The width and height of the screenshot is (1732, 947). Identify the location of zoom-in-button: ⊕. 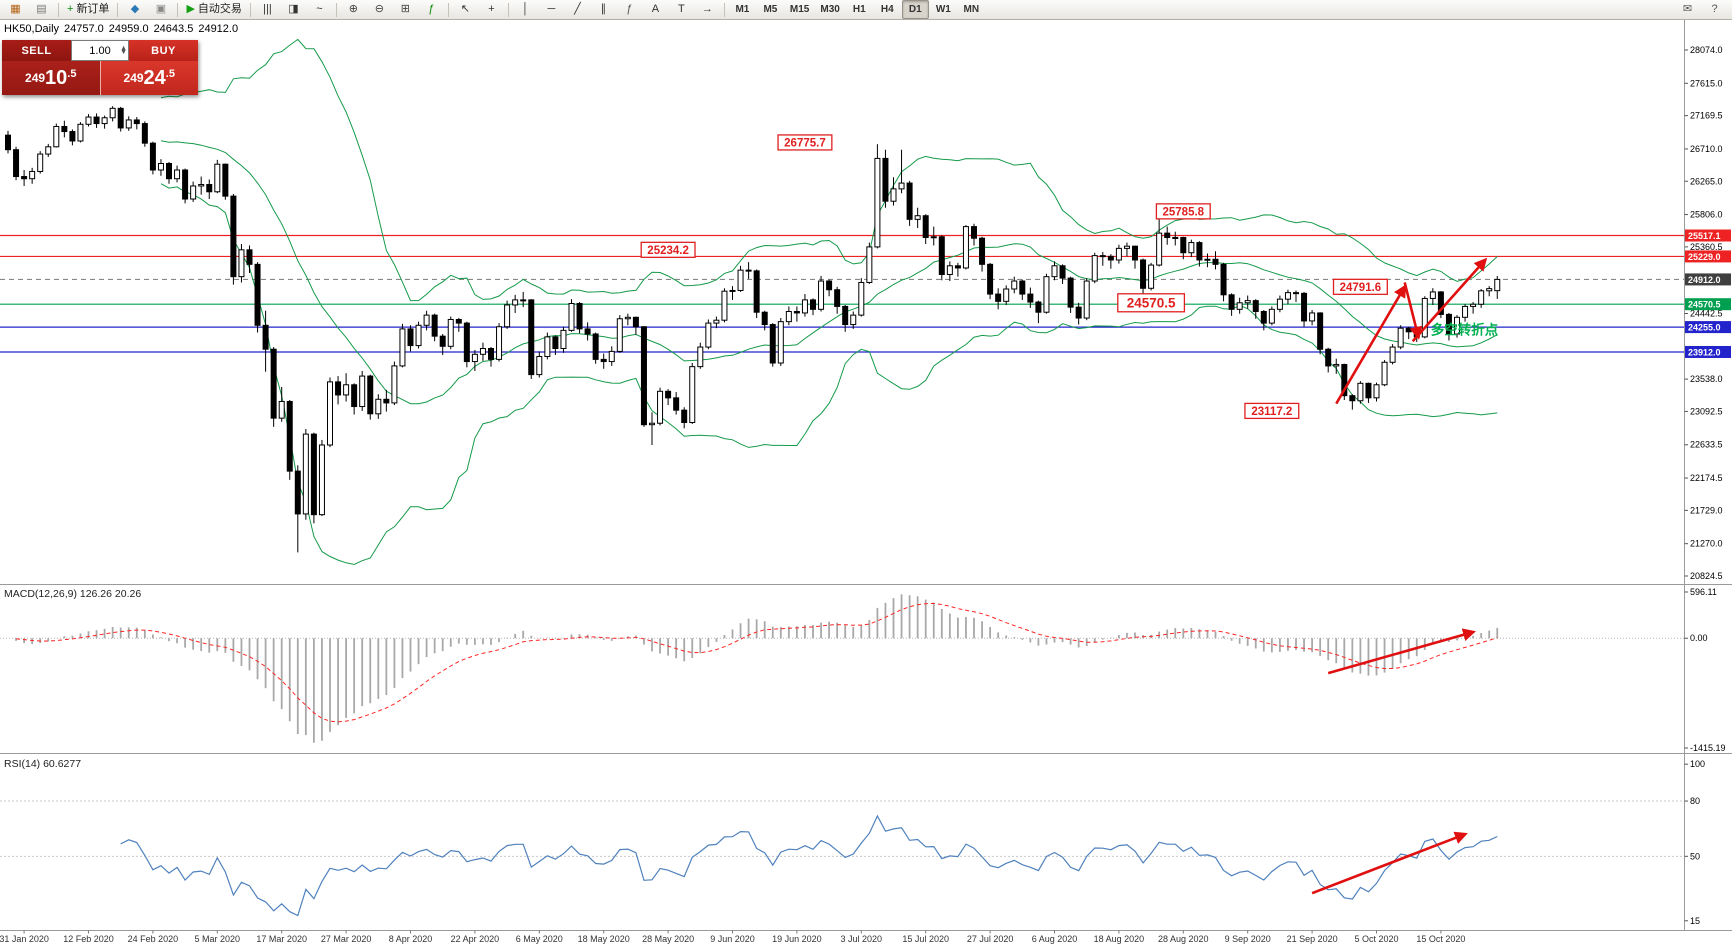
(353, 9).